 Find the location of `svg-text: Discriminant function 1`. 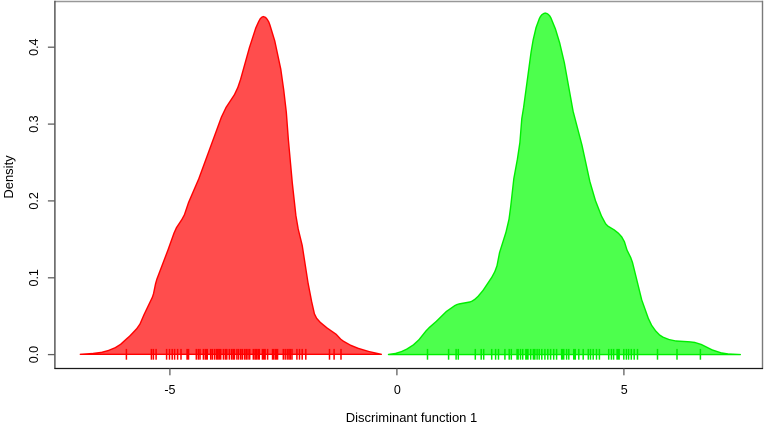

svg-text: Discriminant function 1 is located at coordinates (412, 416).